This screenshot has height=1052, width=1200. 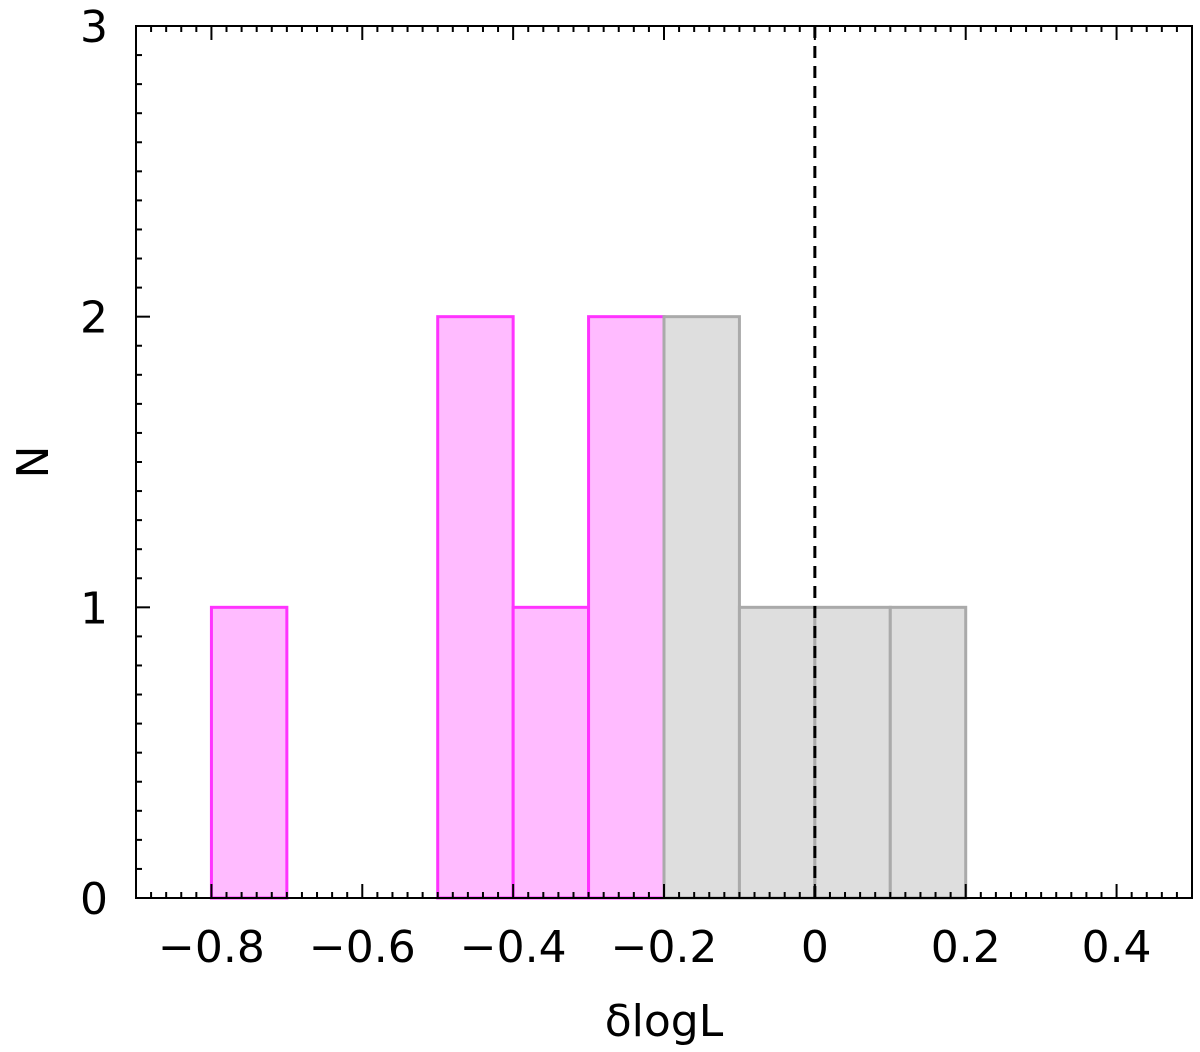 I want to click on y-tick-label: 2, so click(x=94, y=318).